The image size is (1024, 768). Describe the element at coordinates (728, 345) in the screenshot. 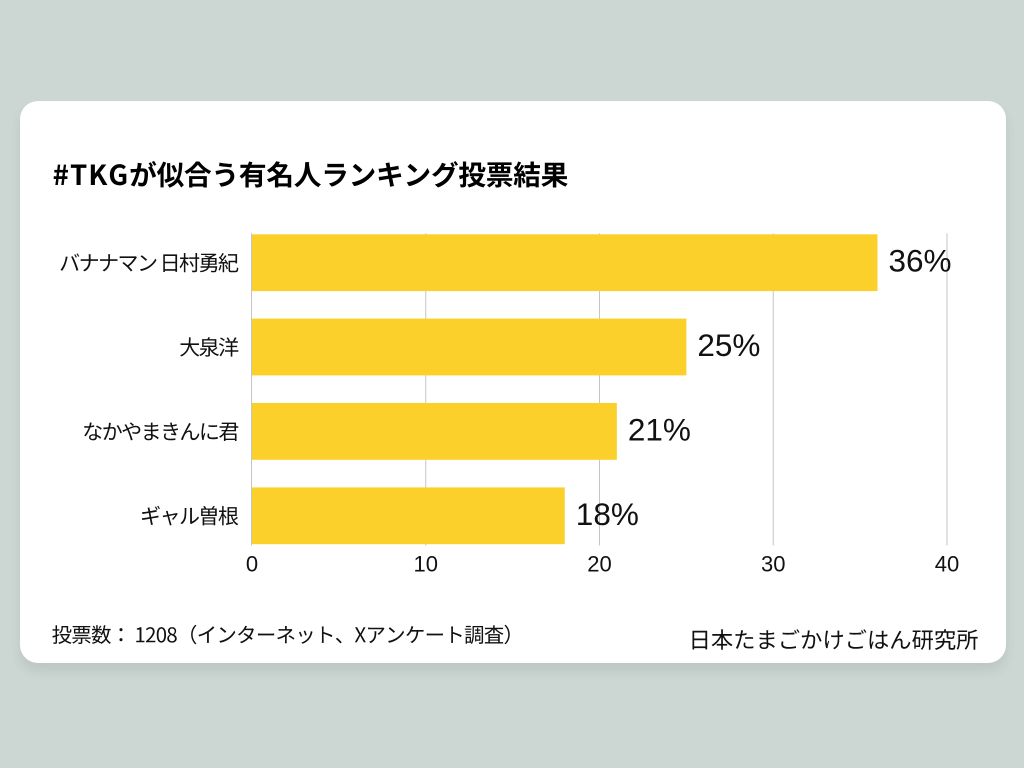

I see `svg-text: 25%` at that location.